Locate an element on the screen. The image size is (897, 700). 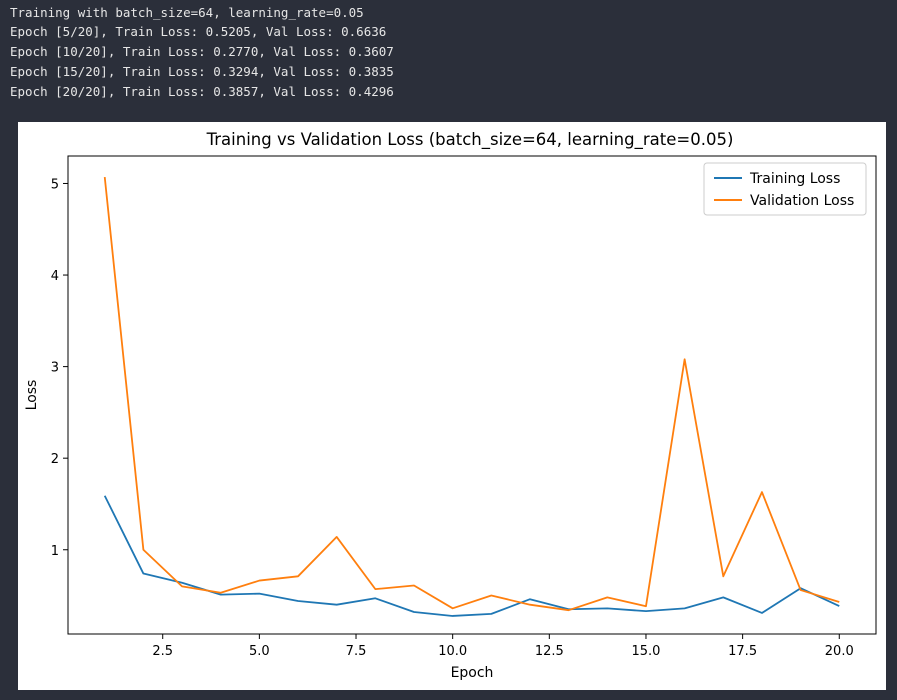
legend-label: Validation Loss is located at coordinates (802, 201).